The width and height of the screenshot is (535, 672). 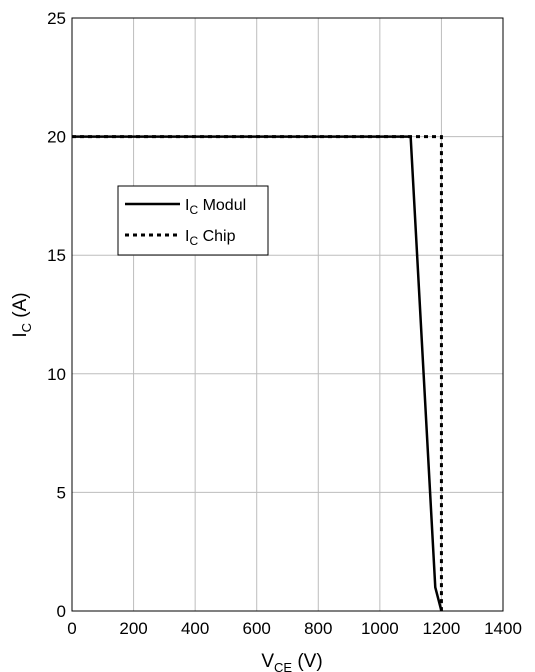 What do you see at coordinates (56, 255) in the screenshot?
I see `y-tick-label: 15` at bounding box center [56, 255].